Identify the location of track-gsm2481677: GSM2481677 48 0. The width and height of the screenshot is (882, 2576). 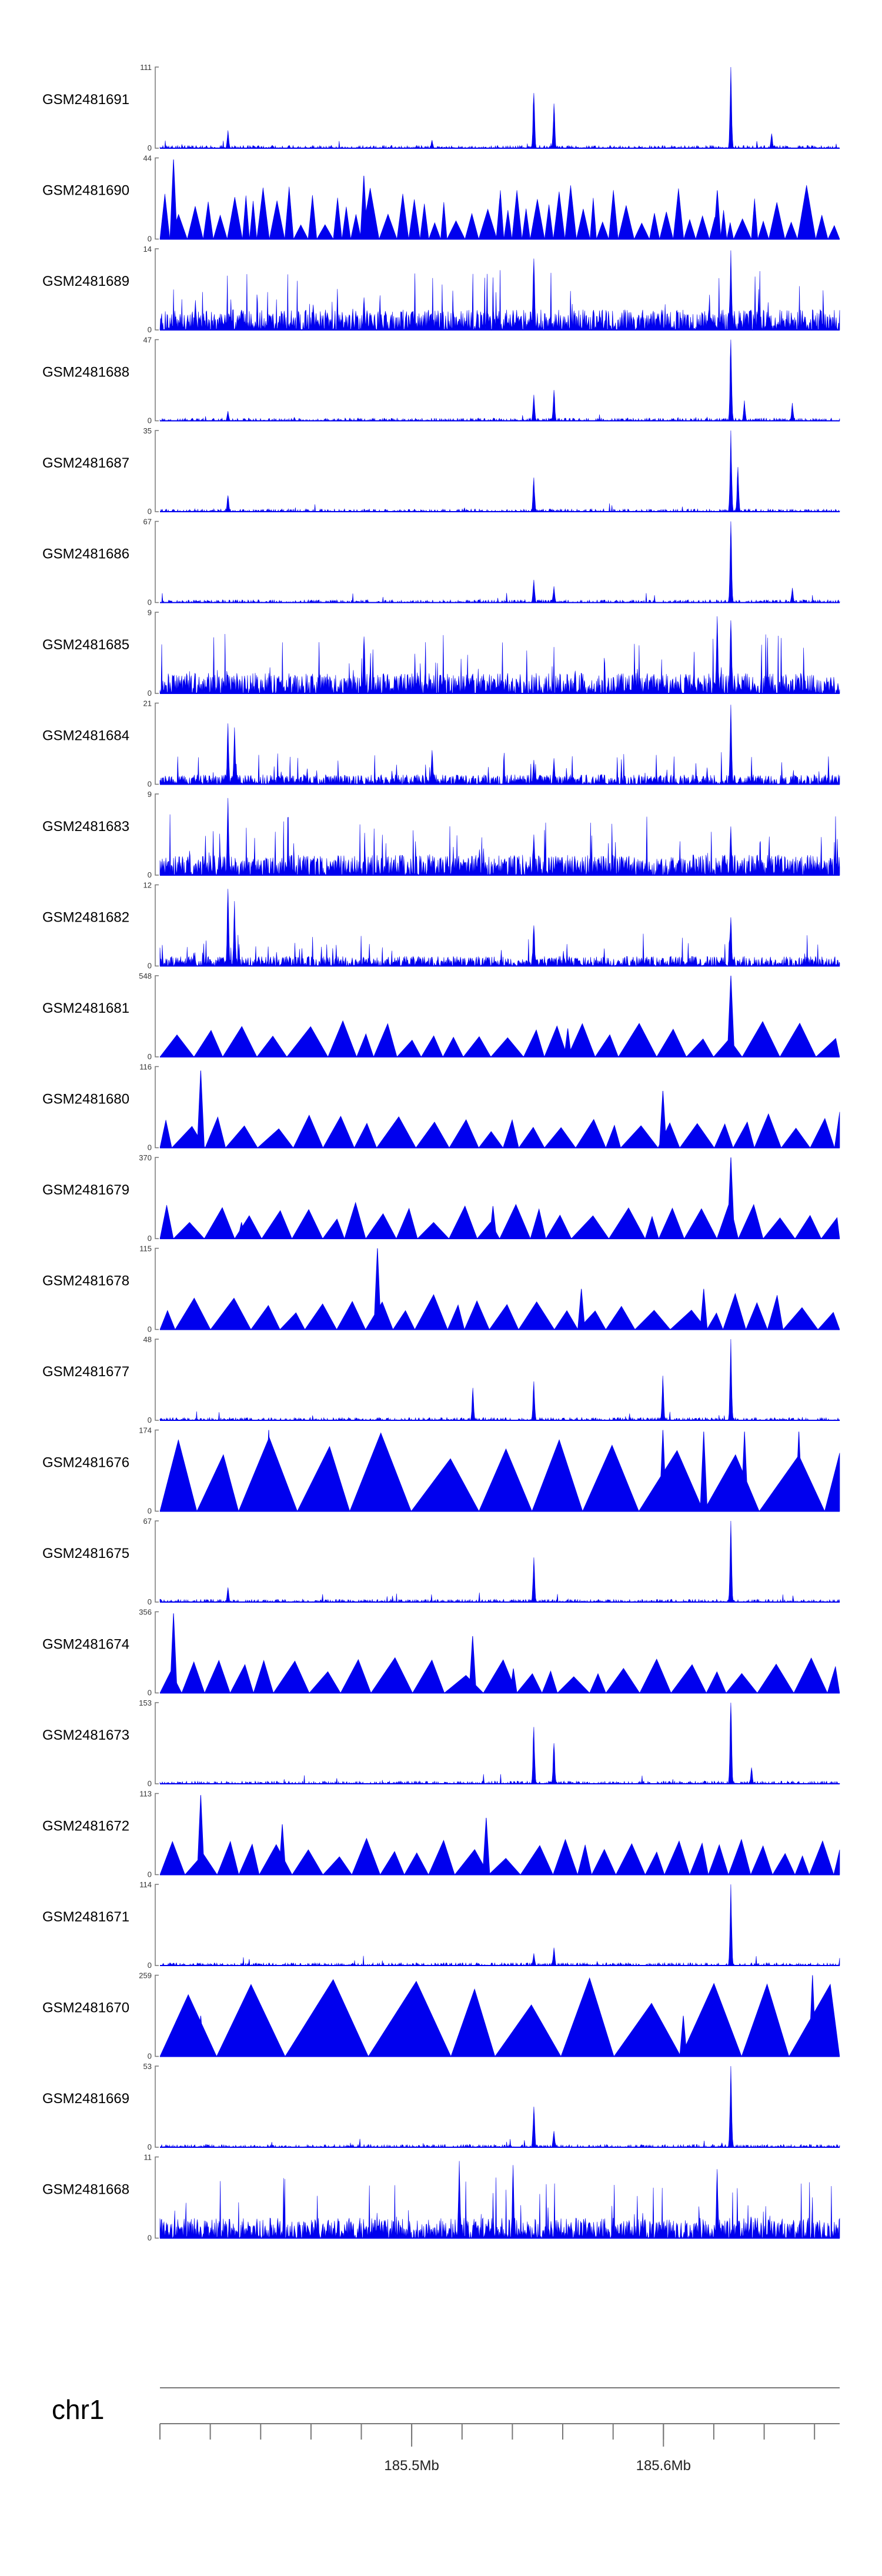
(441, 1379).